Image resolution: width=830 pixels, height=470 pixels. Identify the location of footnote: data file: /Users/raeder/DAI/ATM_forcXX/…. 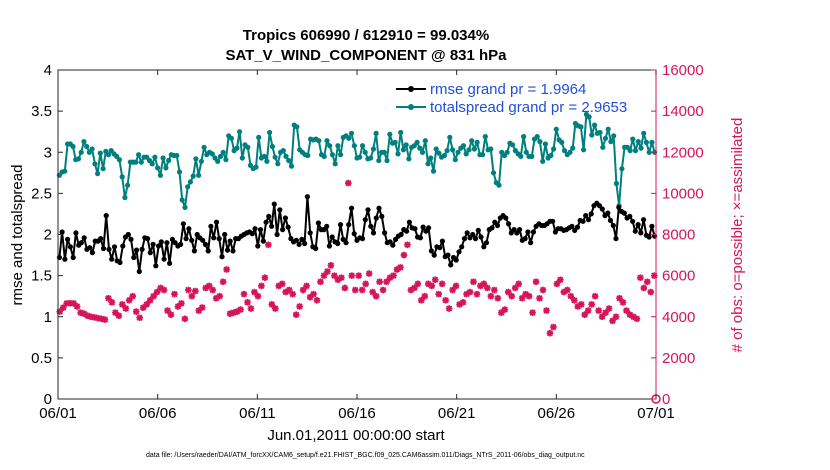
(365, 455).